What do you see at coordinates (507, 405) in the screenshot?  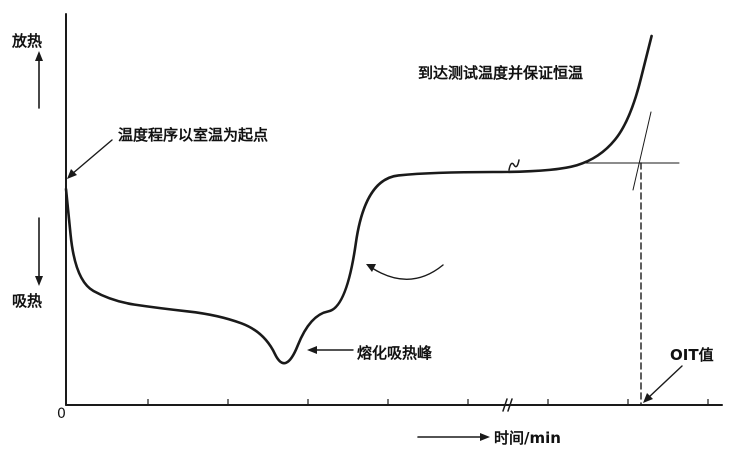 I see `x-axis-break` at bounding box center [507, 405].